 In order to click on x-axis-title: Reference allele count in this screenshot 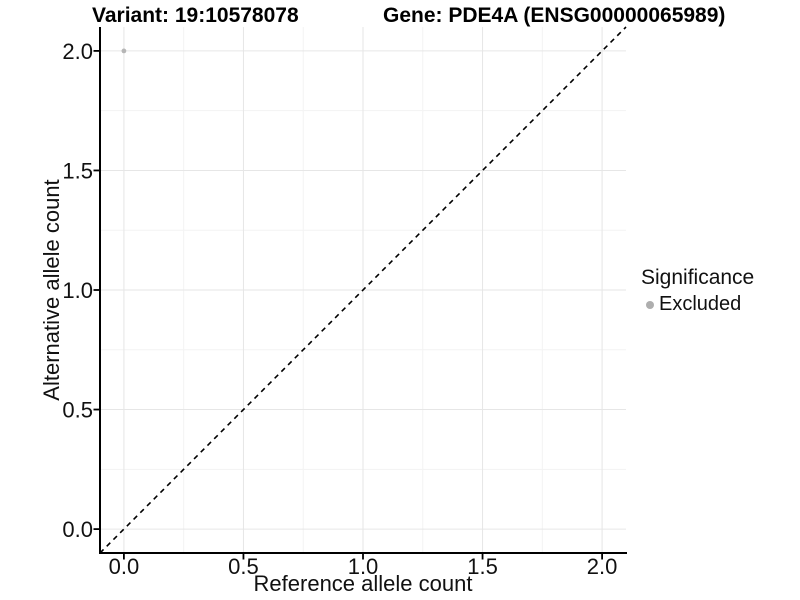, I will do `click(363, 583)`.